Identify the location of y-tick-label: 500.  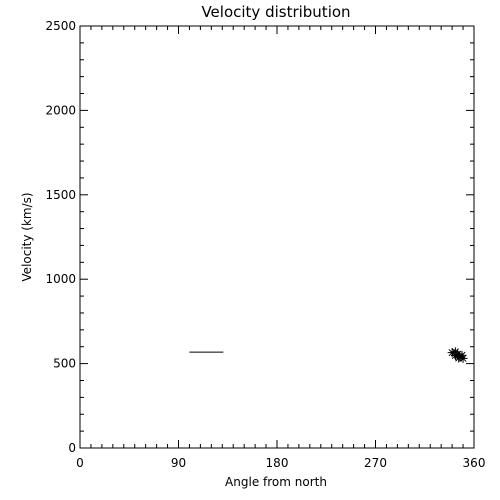
(64, 364).